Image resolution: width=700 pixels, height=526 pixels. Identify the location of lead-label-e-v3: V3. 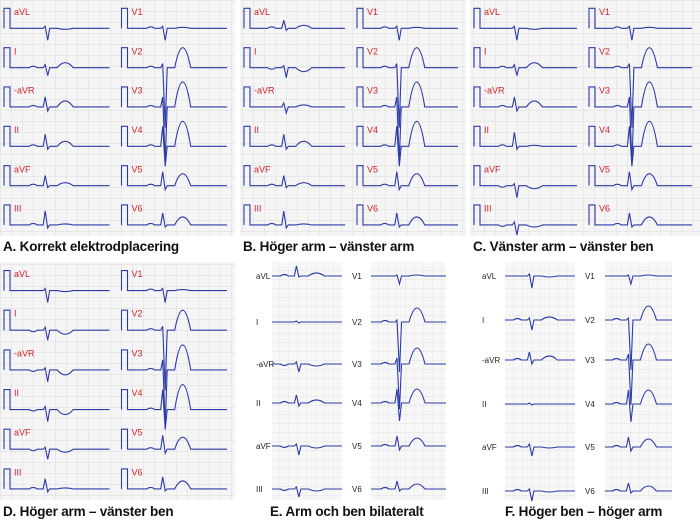
(357, 364).